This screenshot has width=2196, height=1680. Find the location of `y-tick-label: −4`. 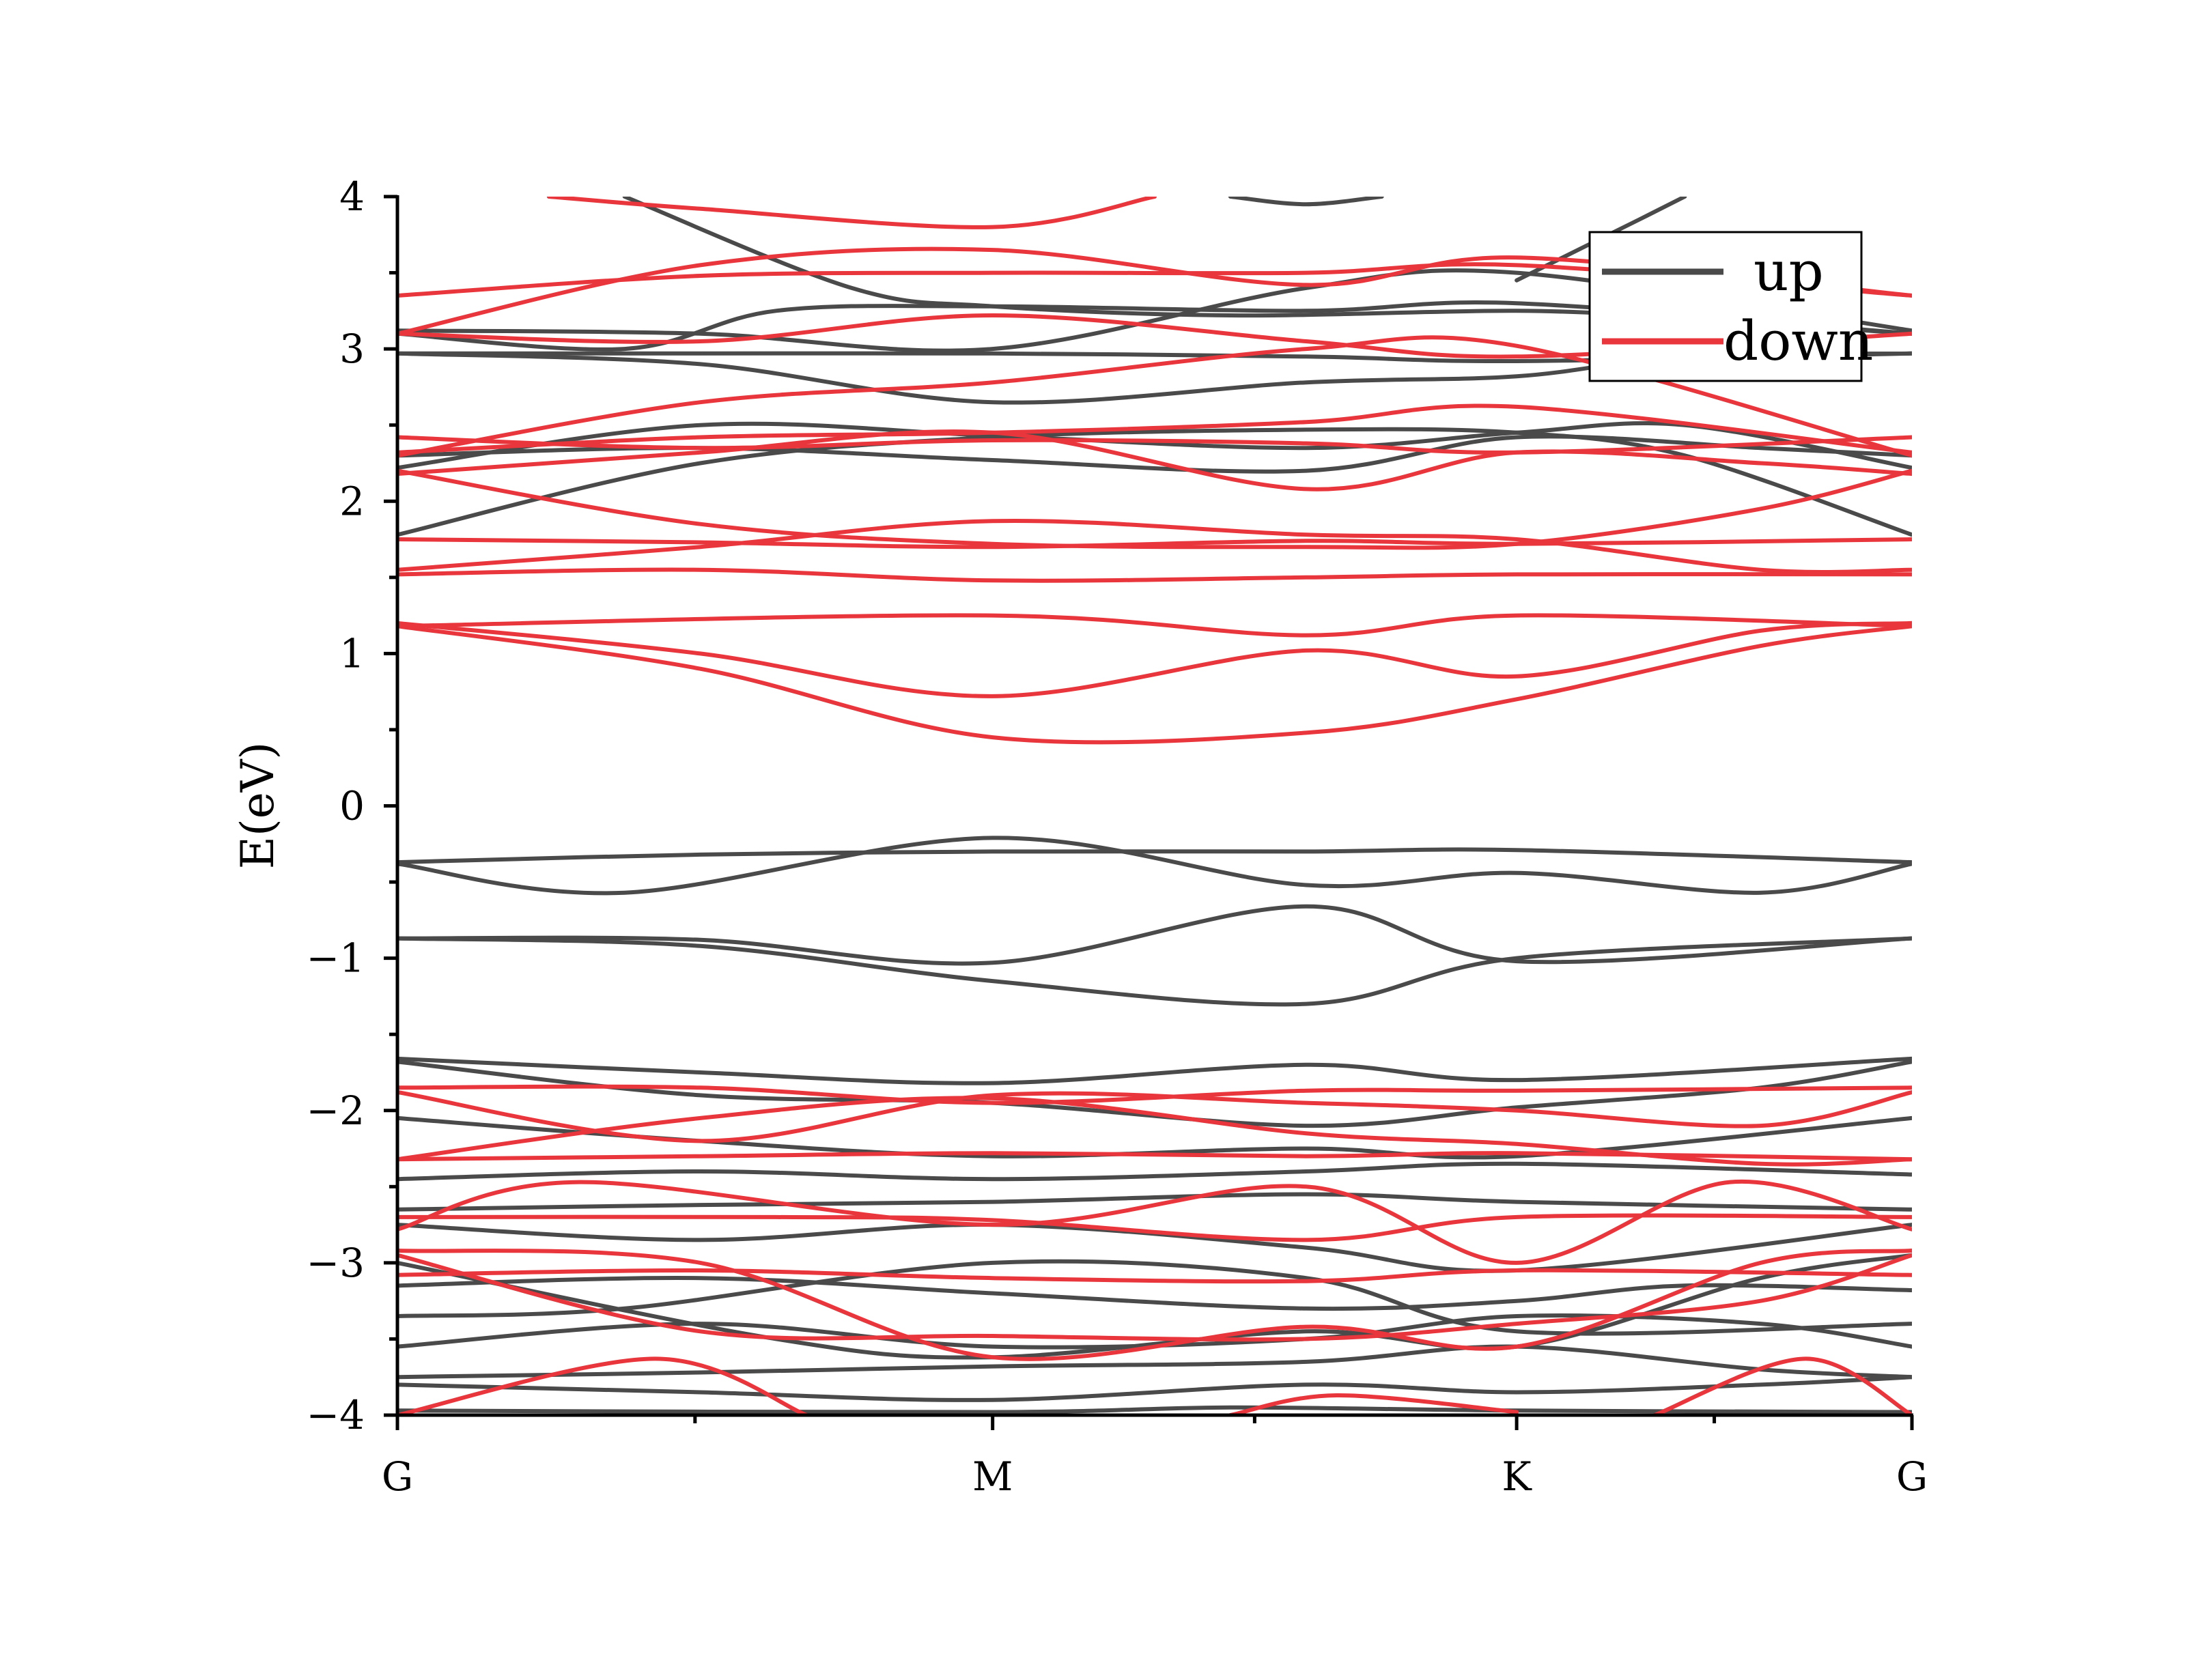

y-tick-label: −4 is located at coordinates (336, 1415).